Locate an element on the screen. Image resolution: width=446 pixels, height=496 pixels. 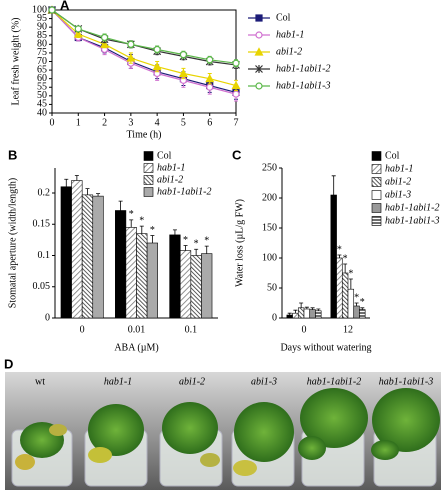
x-tick-label: 0.1 is located at coordinates (191, 329).